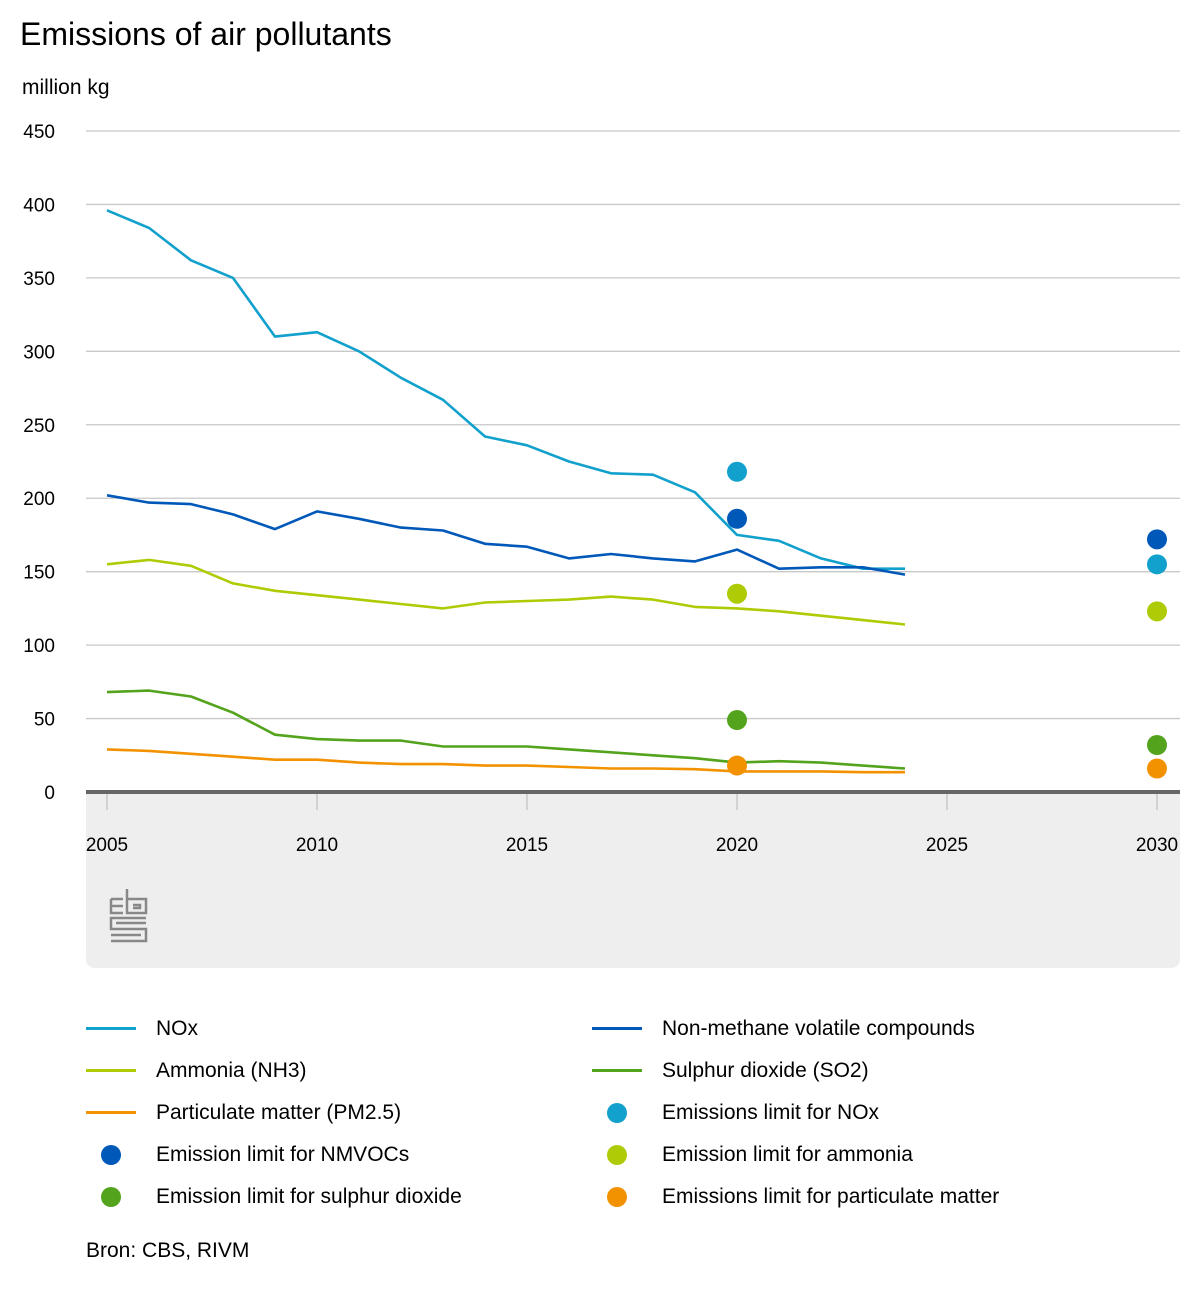  Describe the element at coordinates (787, 1154) in the screenshot. I see `legend-label: Emission limit for ammonia` at that location.